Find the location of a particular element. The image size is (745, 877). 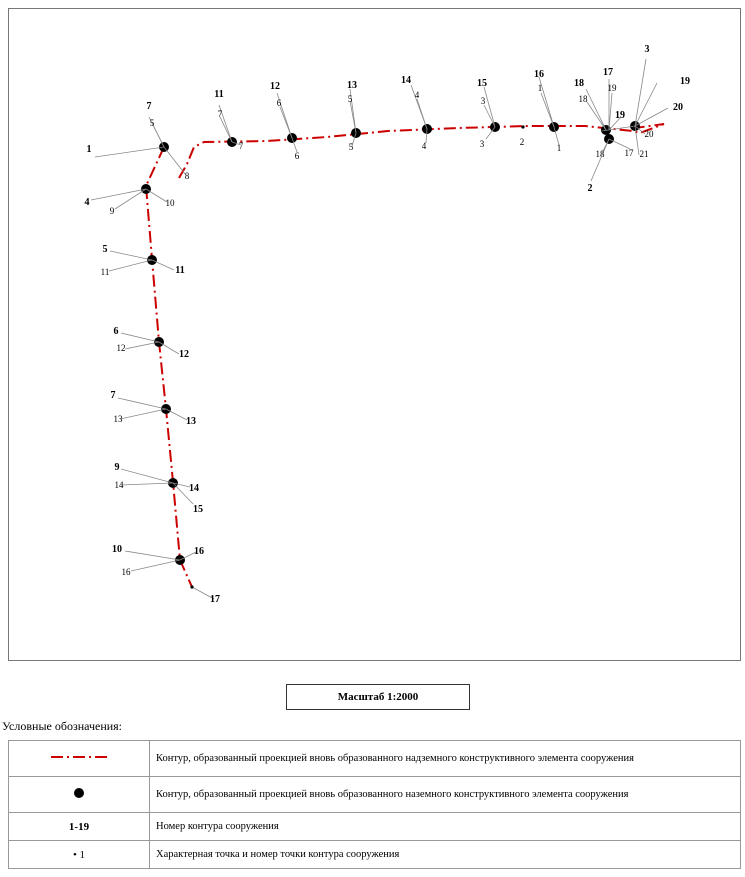

contour-number-label: 5 is located at coordinates (105, 249).